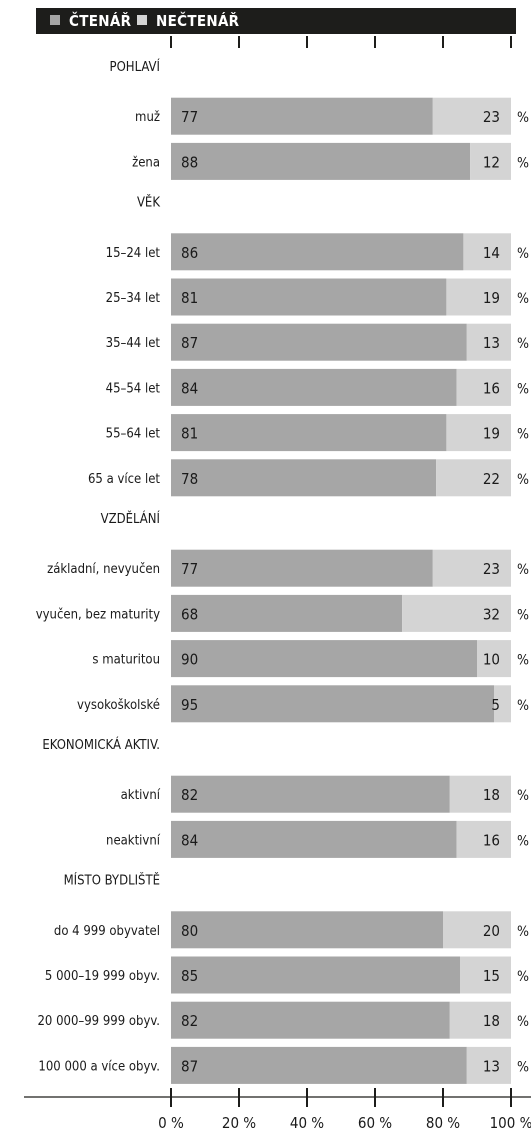 The image size is (531, 1135). What do you see at coordinates (523, 706) in the screenshot?
I see `unit-label-2-3: %` at bounding box center [523, 706].